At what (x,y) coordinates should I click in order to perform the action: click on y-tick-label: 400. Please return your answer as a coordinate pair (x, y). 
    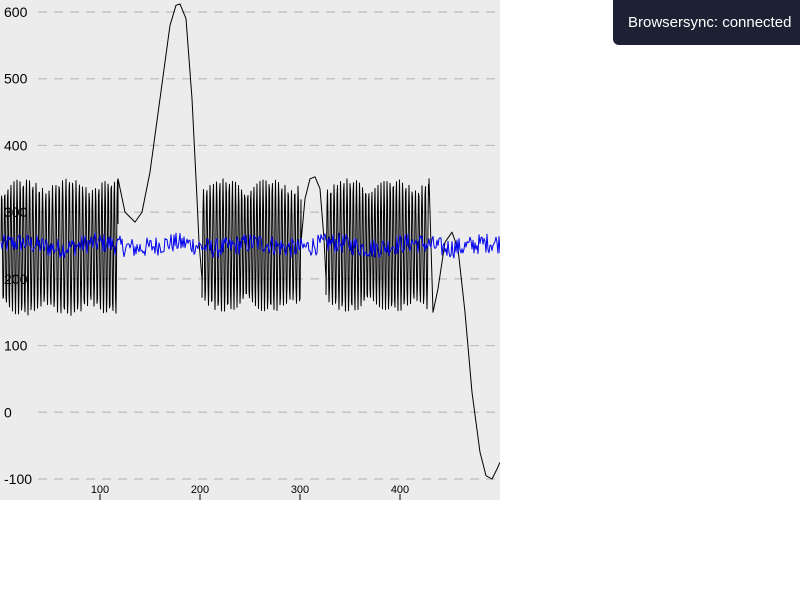
    Looking at the image, I should click on (16, 145).